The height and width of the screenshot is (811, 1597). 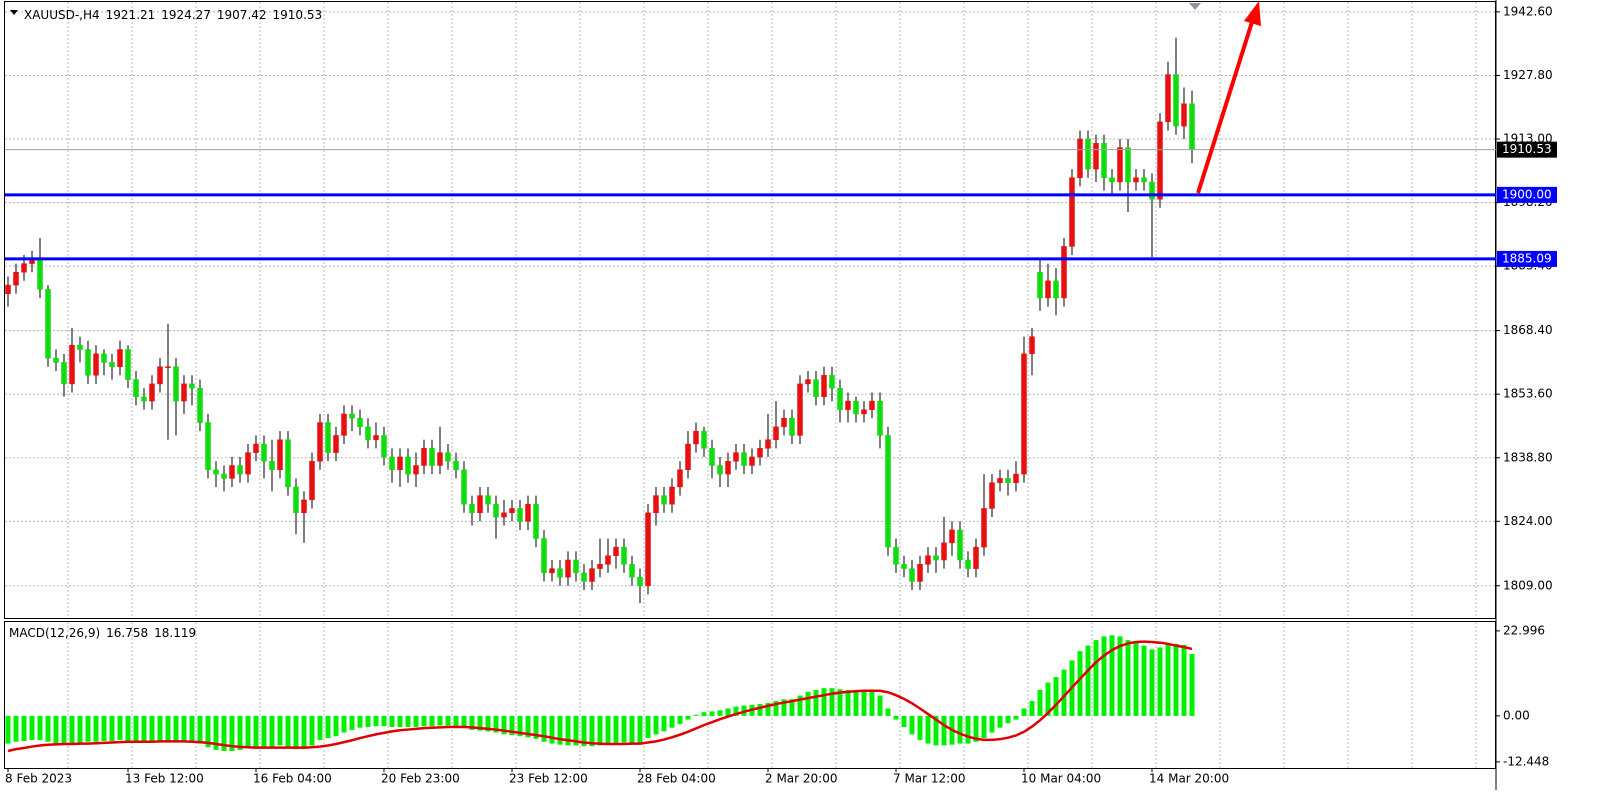 What do you see at coordinates (175, 633) in the screenshot?
I see `signal-value: 18.119` at bounding box center [175, 633].